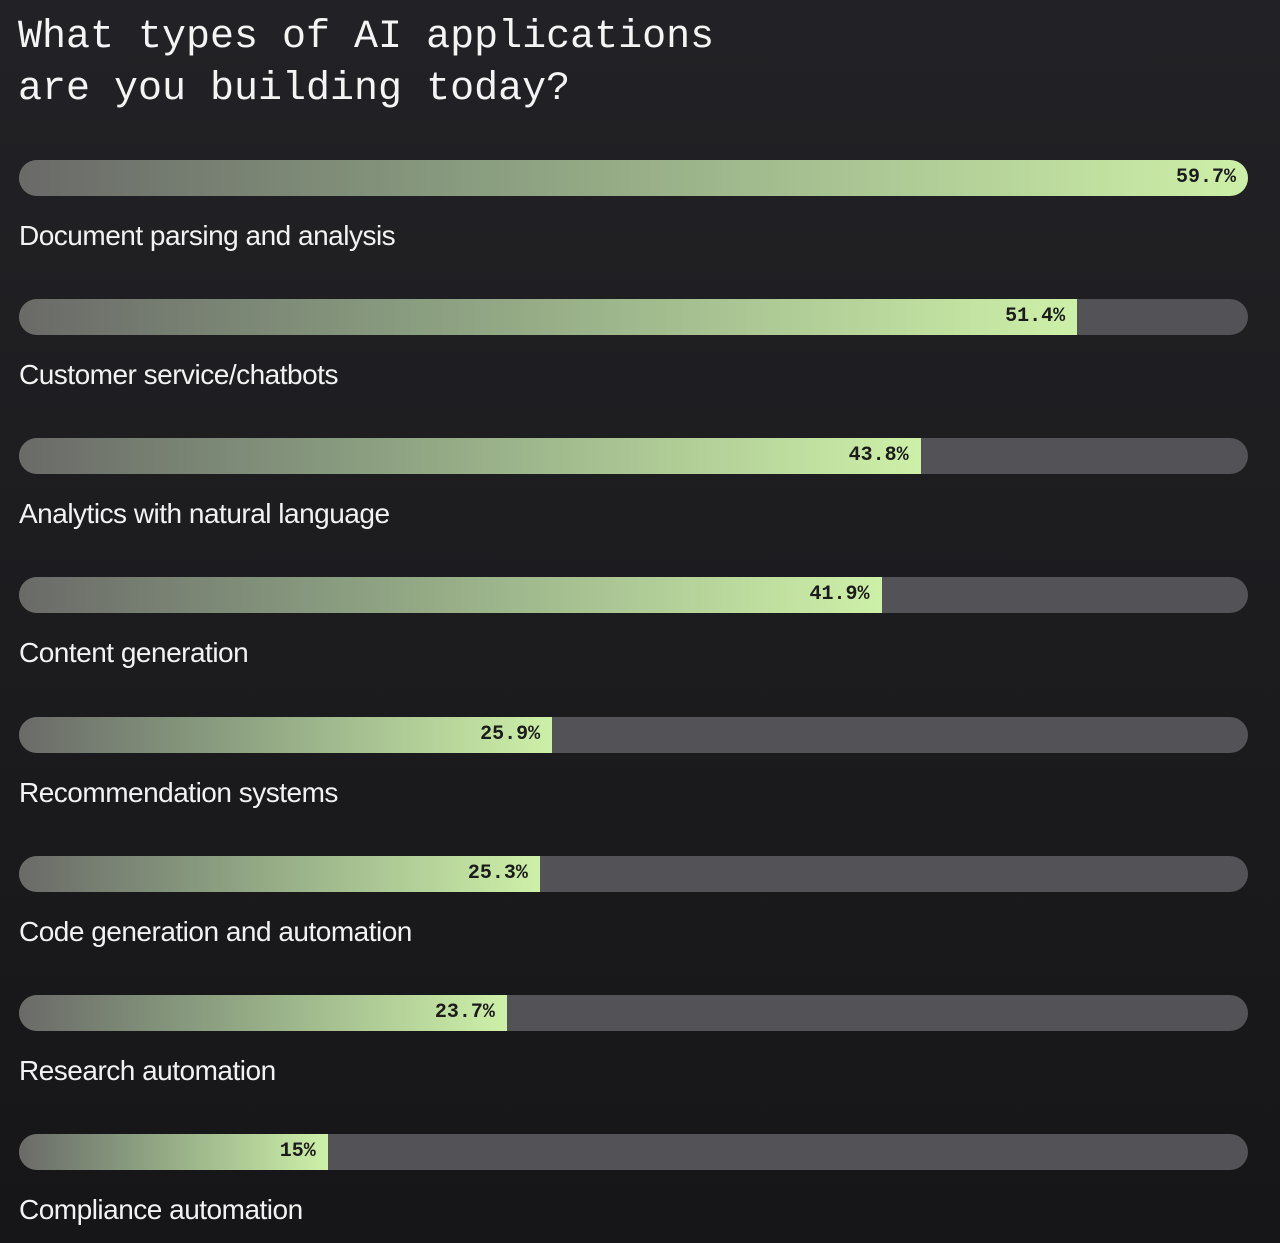  I want to click on value-label: 41.9%, so click(839, 595).